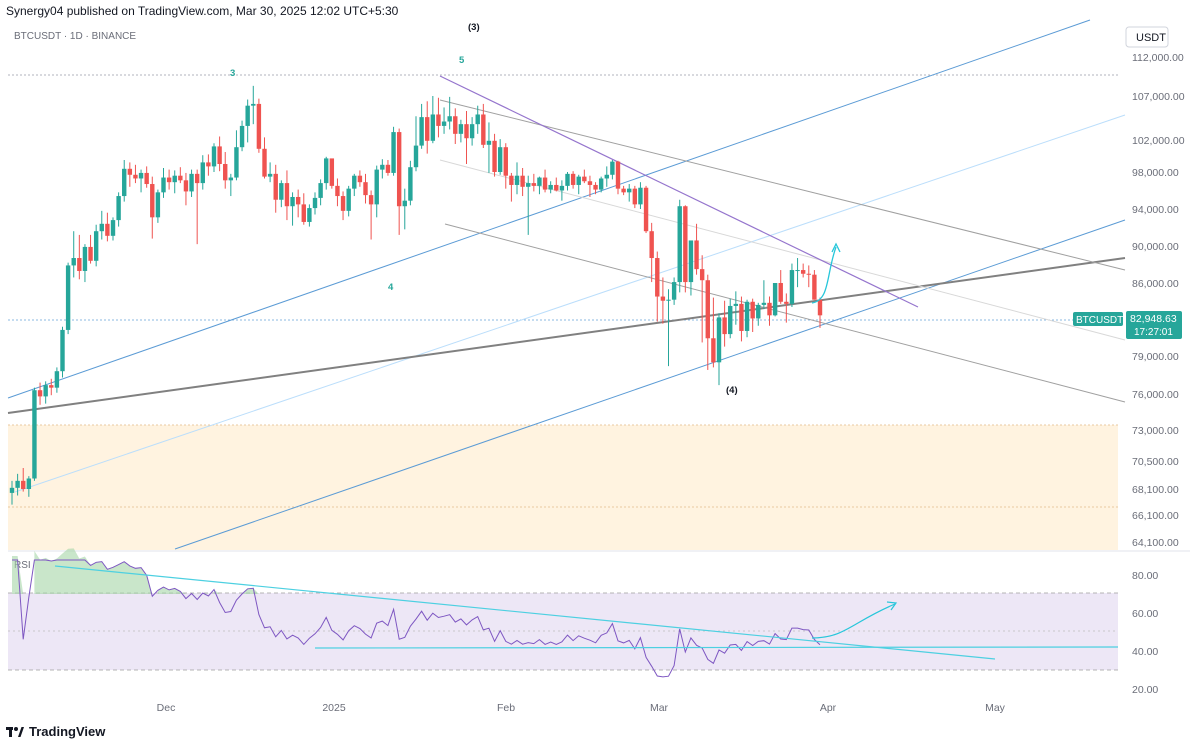 The height and width of the screenshot is (748, 1200). I want to click on time-tick-label: 2025, so click(334, 708).